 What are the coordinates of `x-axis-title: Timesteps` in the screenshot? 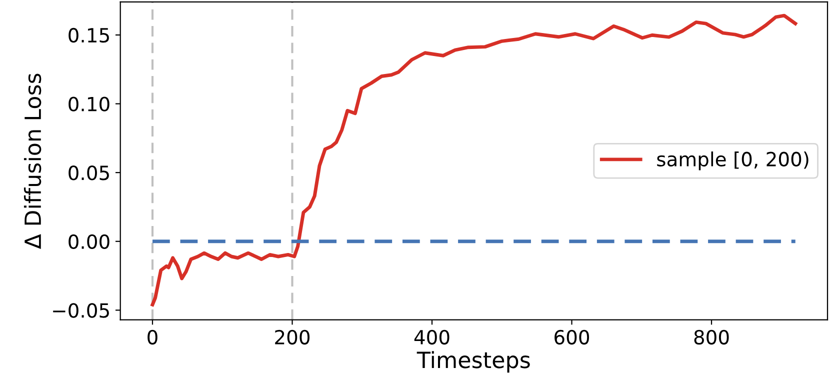 It's located at (473, 362).